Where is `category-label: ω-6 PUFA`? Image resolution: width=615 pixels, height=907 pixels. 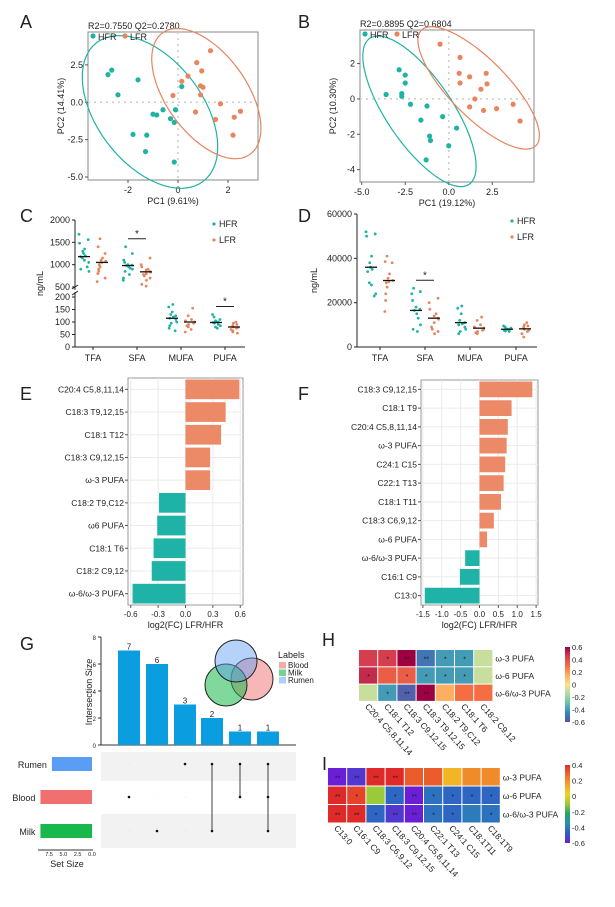
category-label: ω-6 PUFA is located at coordinates (397, 539).